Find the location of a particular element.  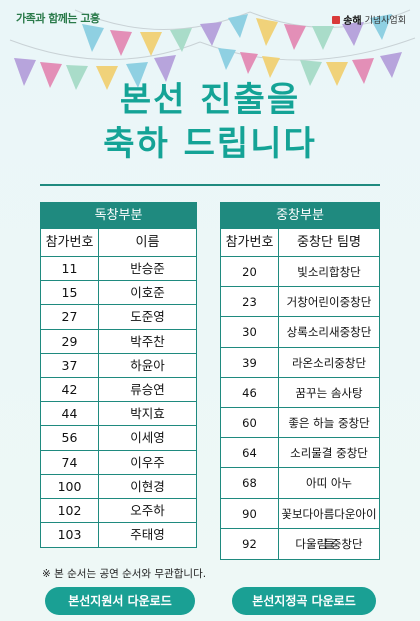

row-number: 30 is located at coordinates (250, 332).